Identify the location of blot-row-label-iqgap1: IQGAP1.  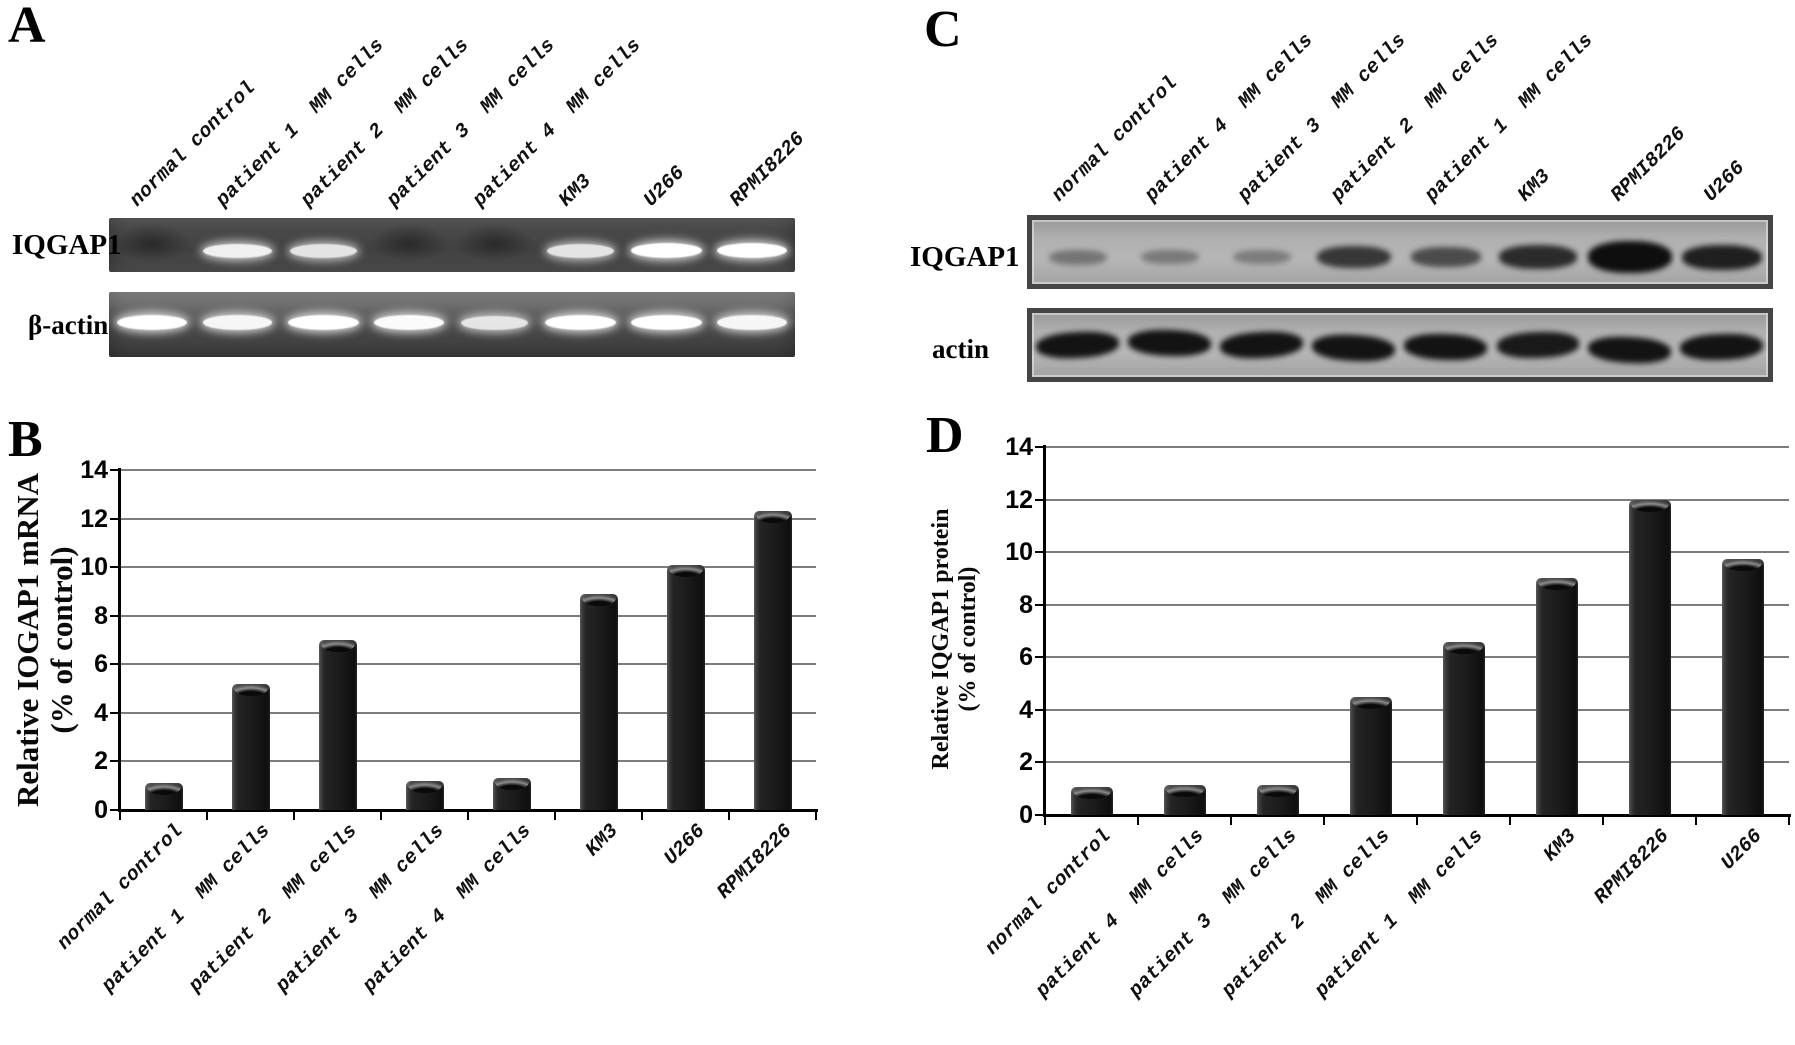
(965, 257).